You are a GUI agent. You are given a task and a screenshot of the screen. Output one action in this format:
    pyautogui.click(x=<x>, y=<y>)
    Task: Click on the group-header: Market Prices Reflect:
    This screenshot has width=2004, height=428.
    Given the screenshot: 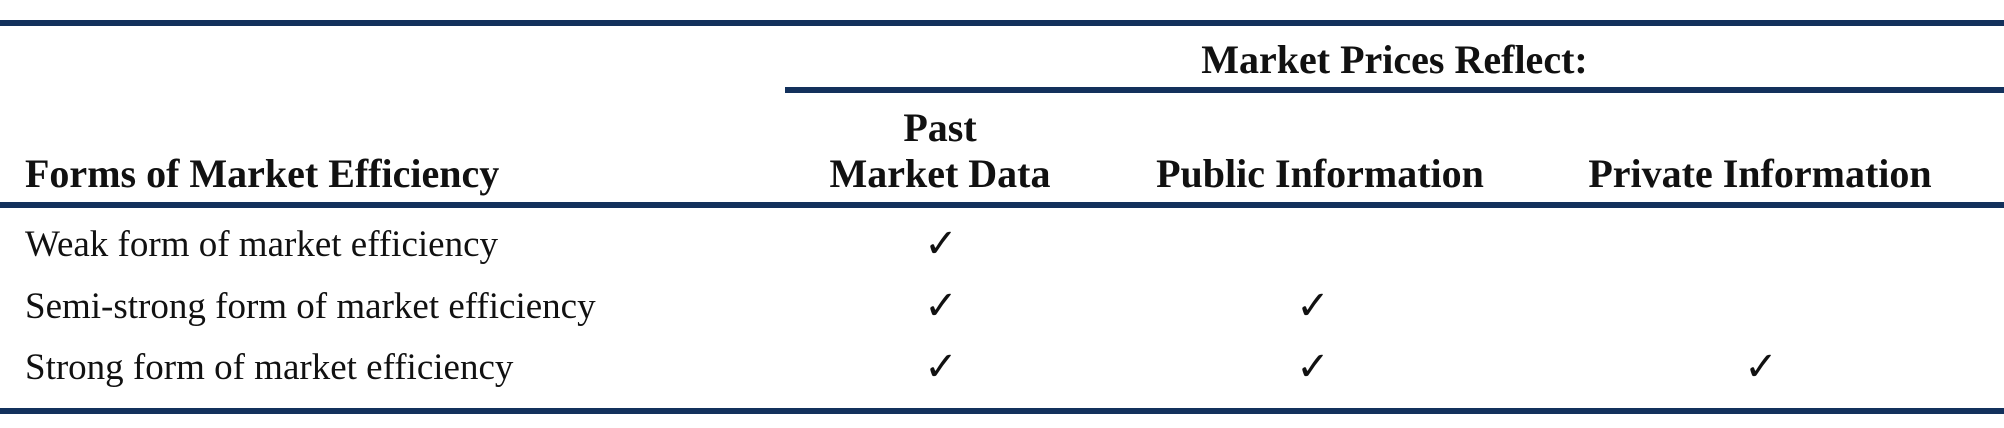 What is the action you would take?
    pyautogui.click(x=1394, y=59)
    